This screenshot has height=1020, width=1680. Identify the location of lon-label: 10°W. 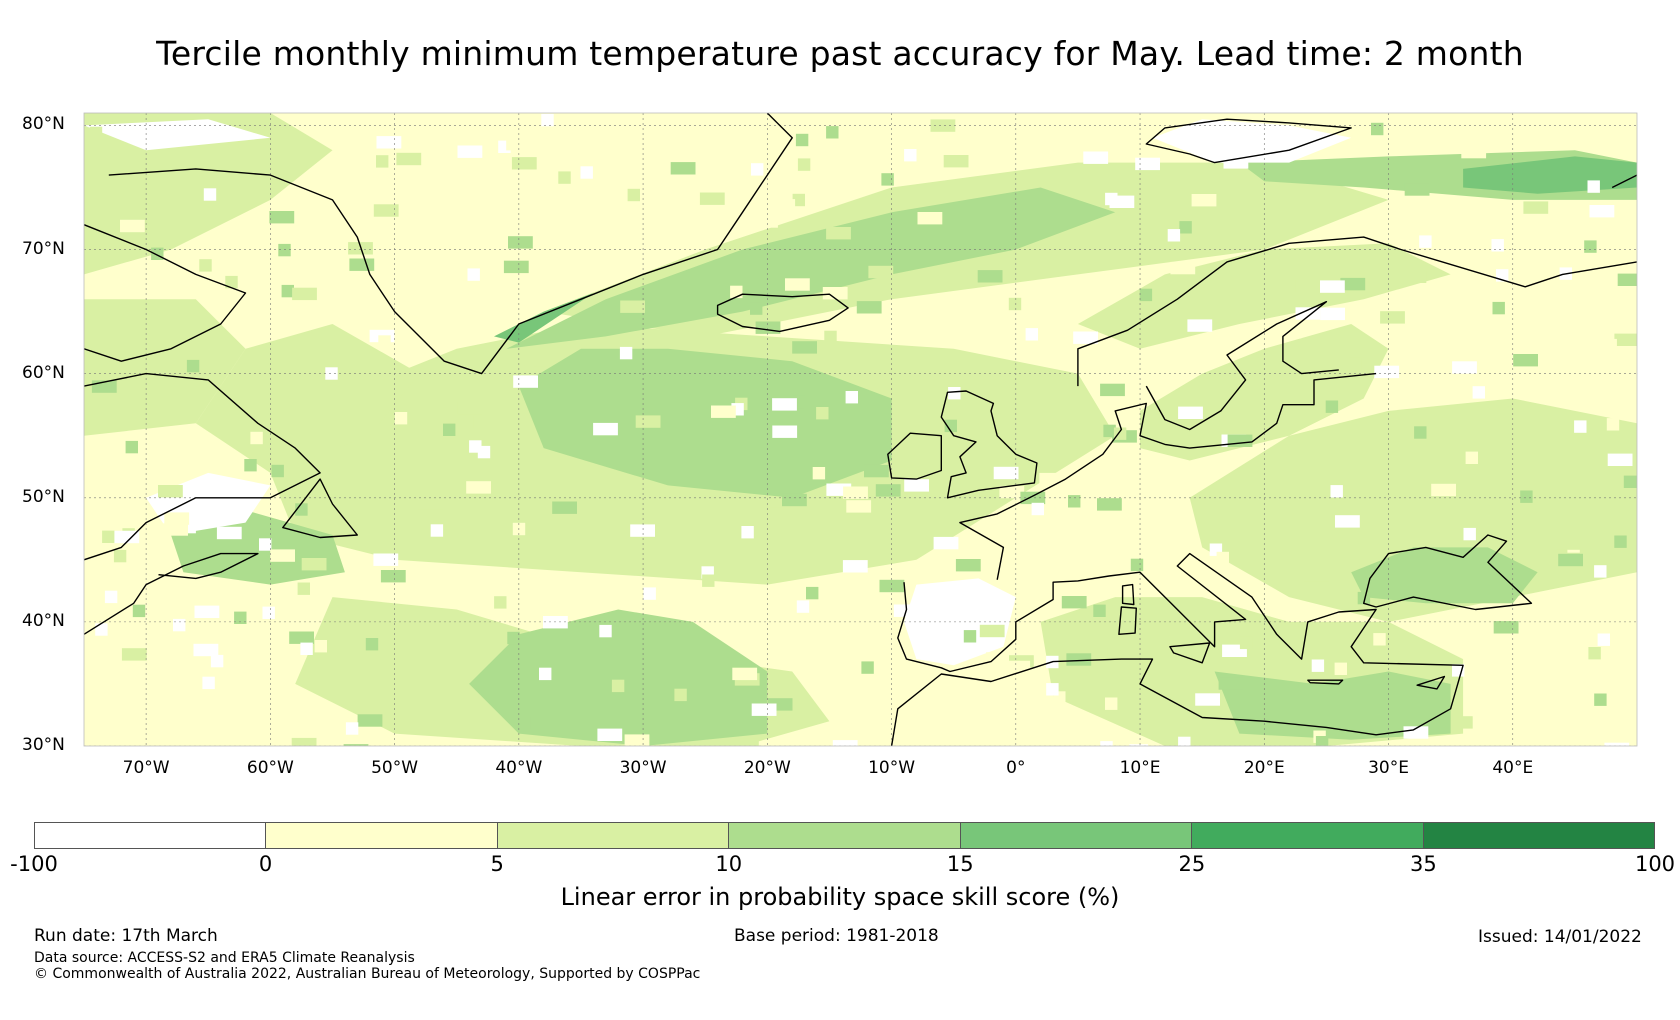
(892, 768).